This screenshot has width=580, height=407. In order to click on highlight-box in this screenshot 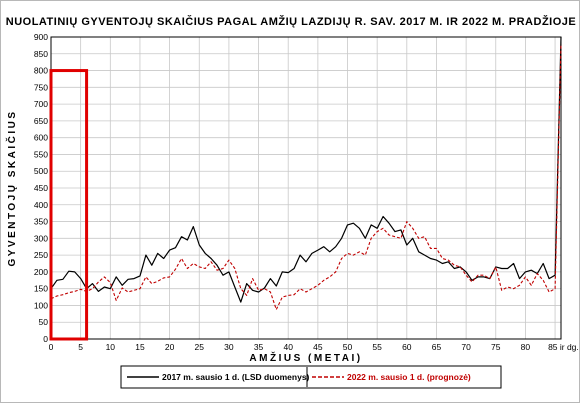, I will do `click(69, 205)`.